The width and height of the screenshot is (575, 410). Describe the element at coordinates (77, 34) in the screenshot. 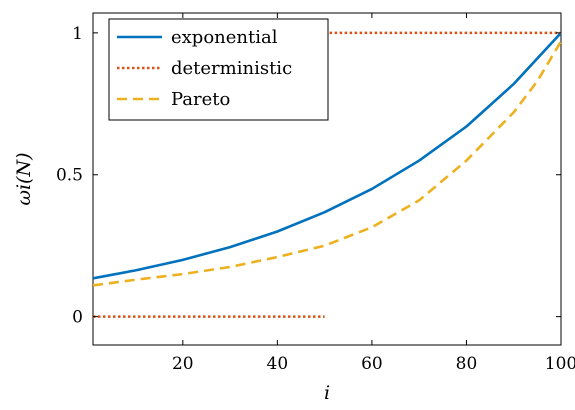

I see `y-tick-label: 1` at that location.